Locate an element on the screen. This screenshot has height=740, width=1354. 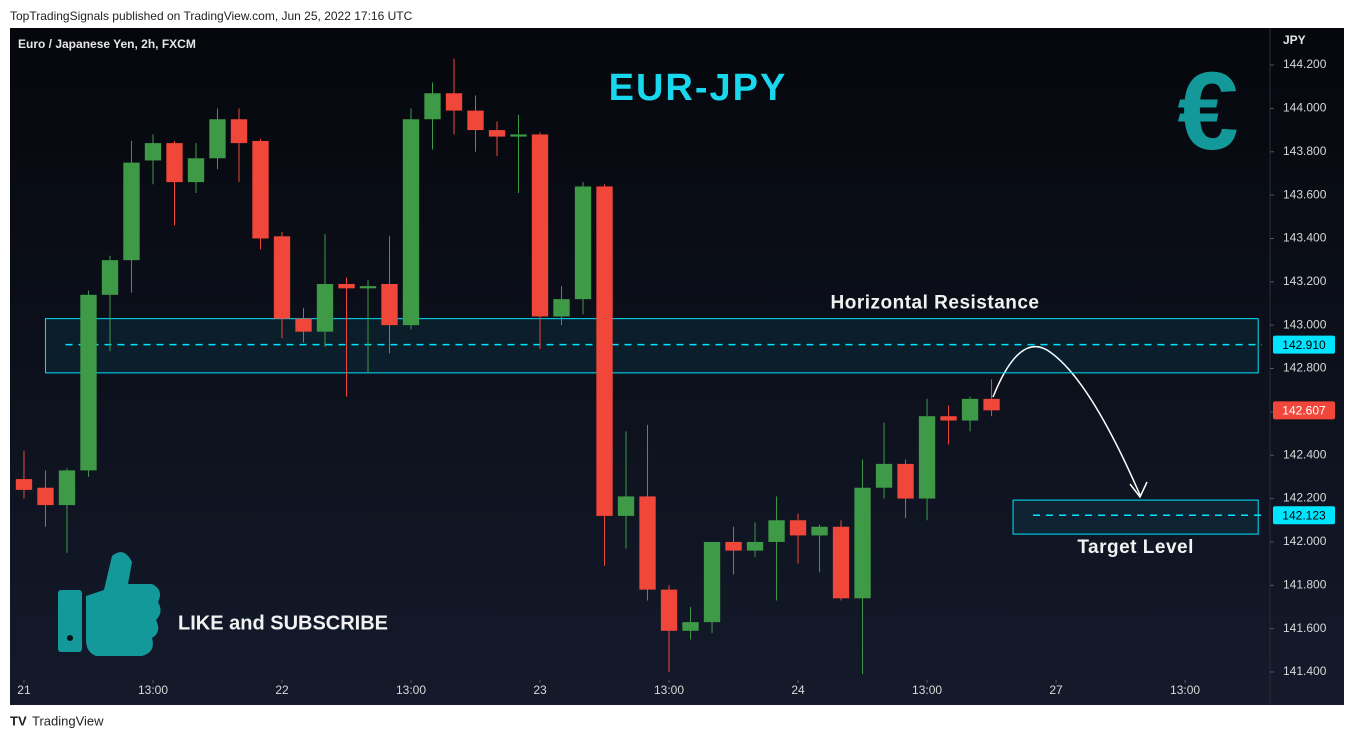
x-tick-label: 27 is located at coordinates (1056, 690).